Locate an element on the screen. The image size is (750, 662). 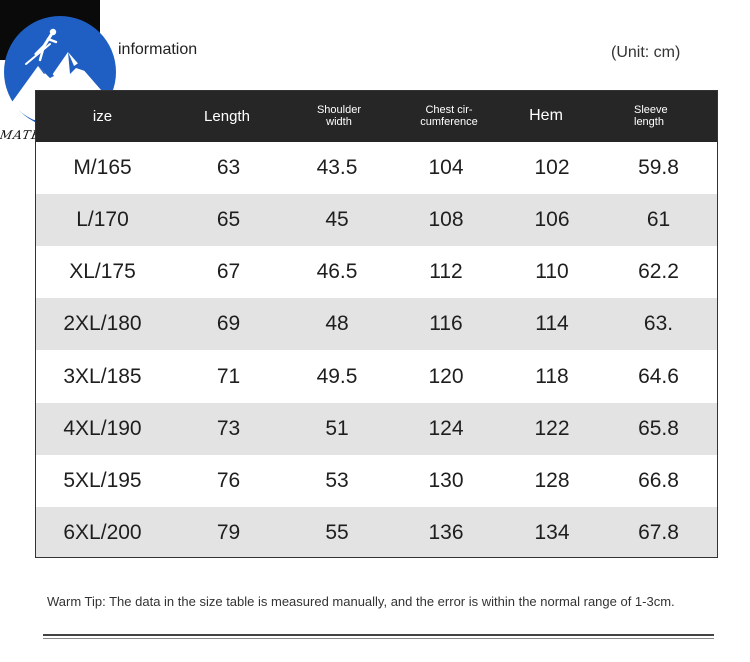
length-cell: 65 is located at coordinates (228, 219).